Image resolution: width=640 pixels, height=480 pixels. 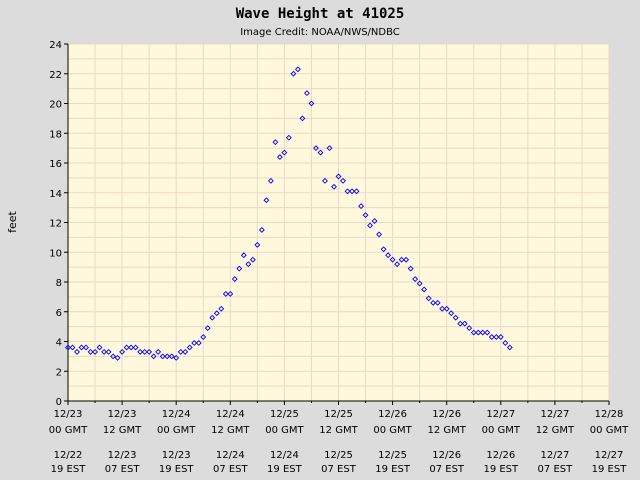 I want to click on y-tick-label: 10, so click(x=55, y=253).